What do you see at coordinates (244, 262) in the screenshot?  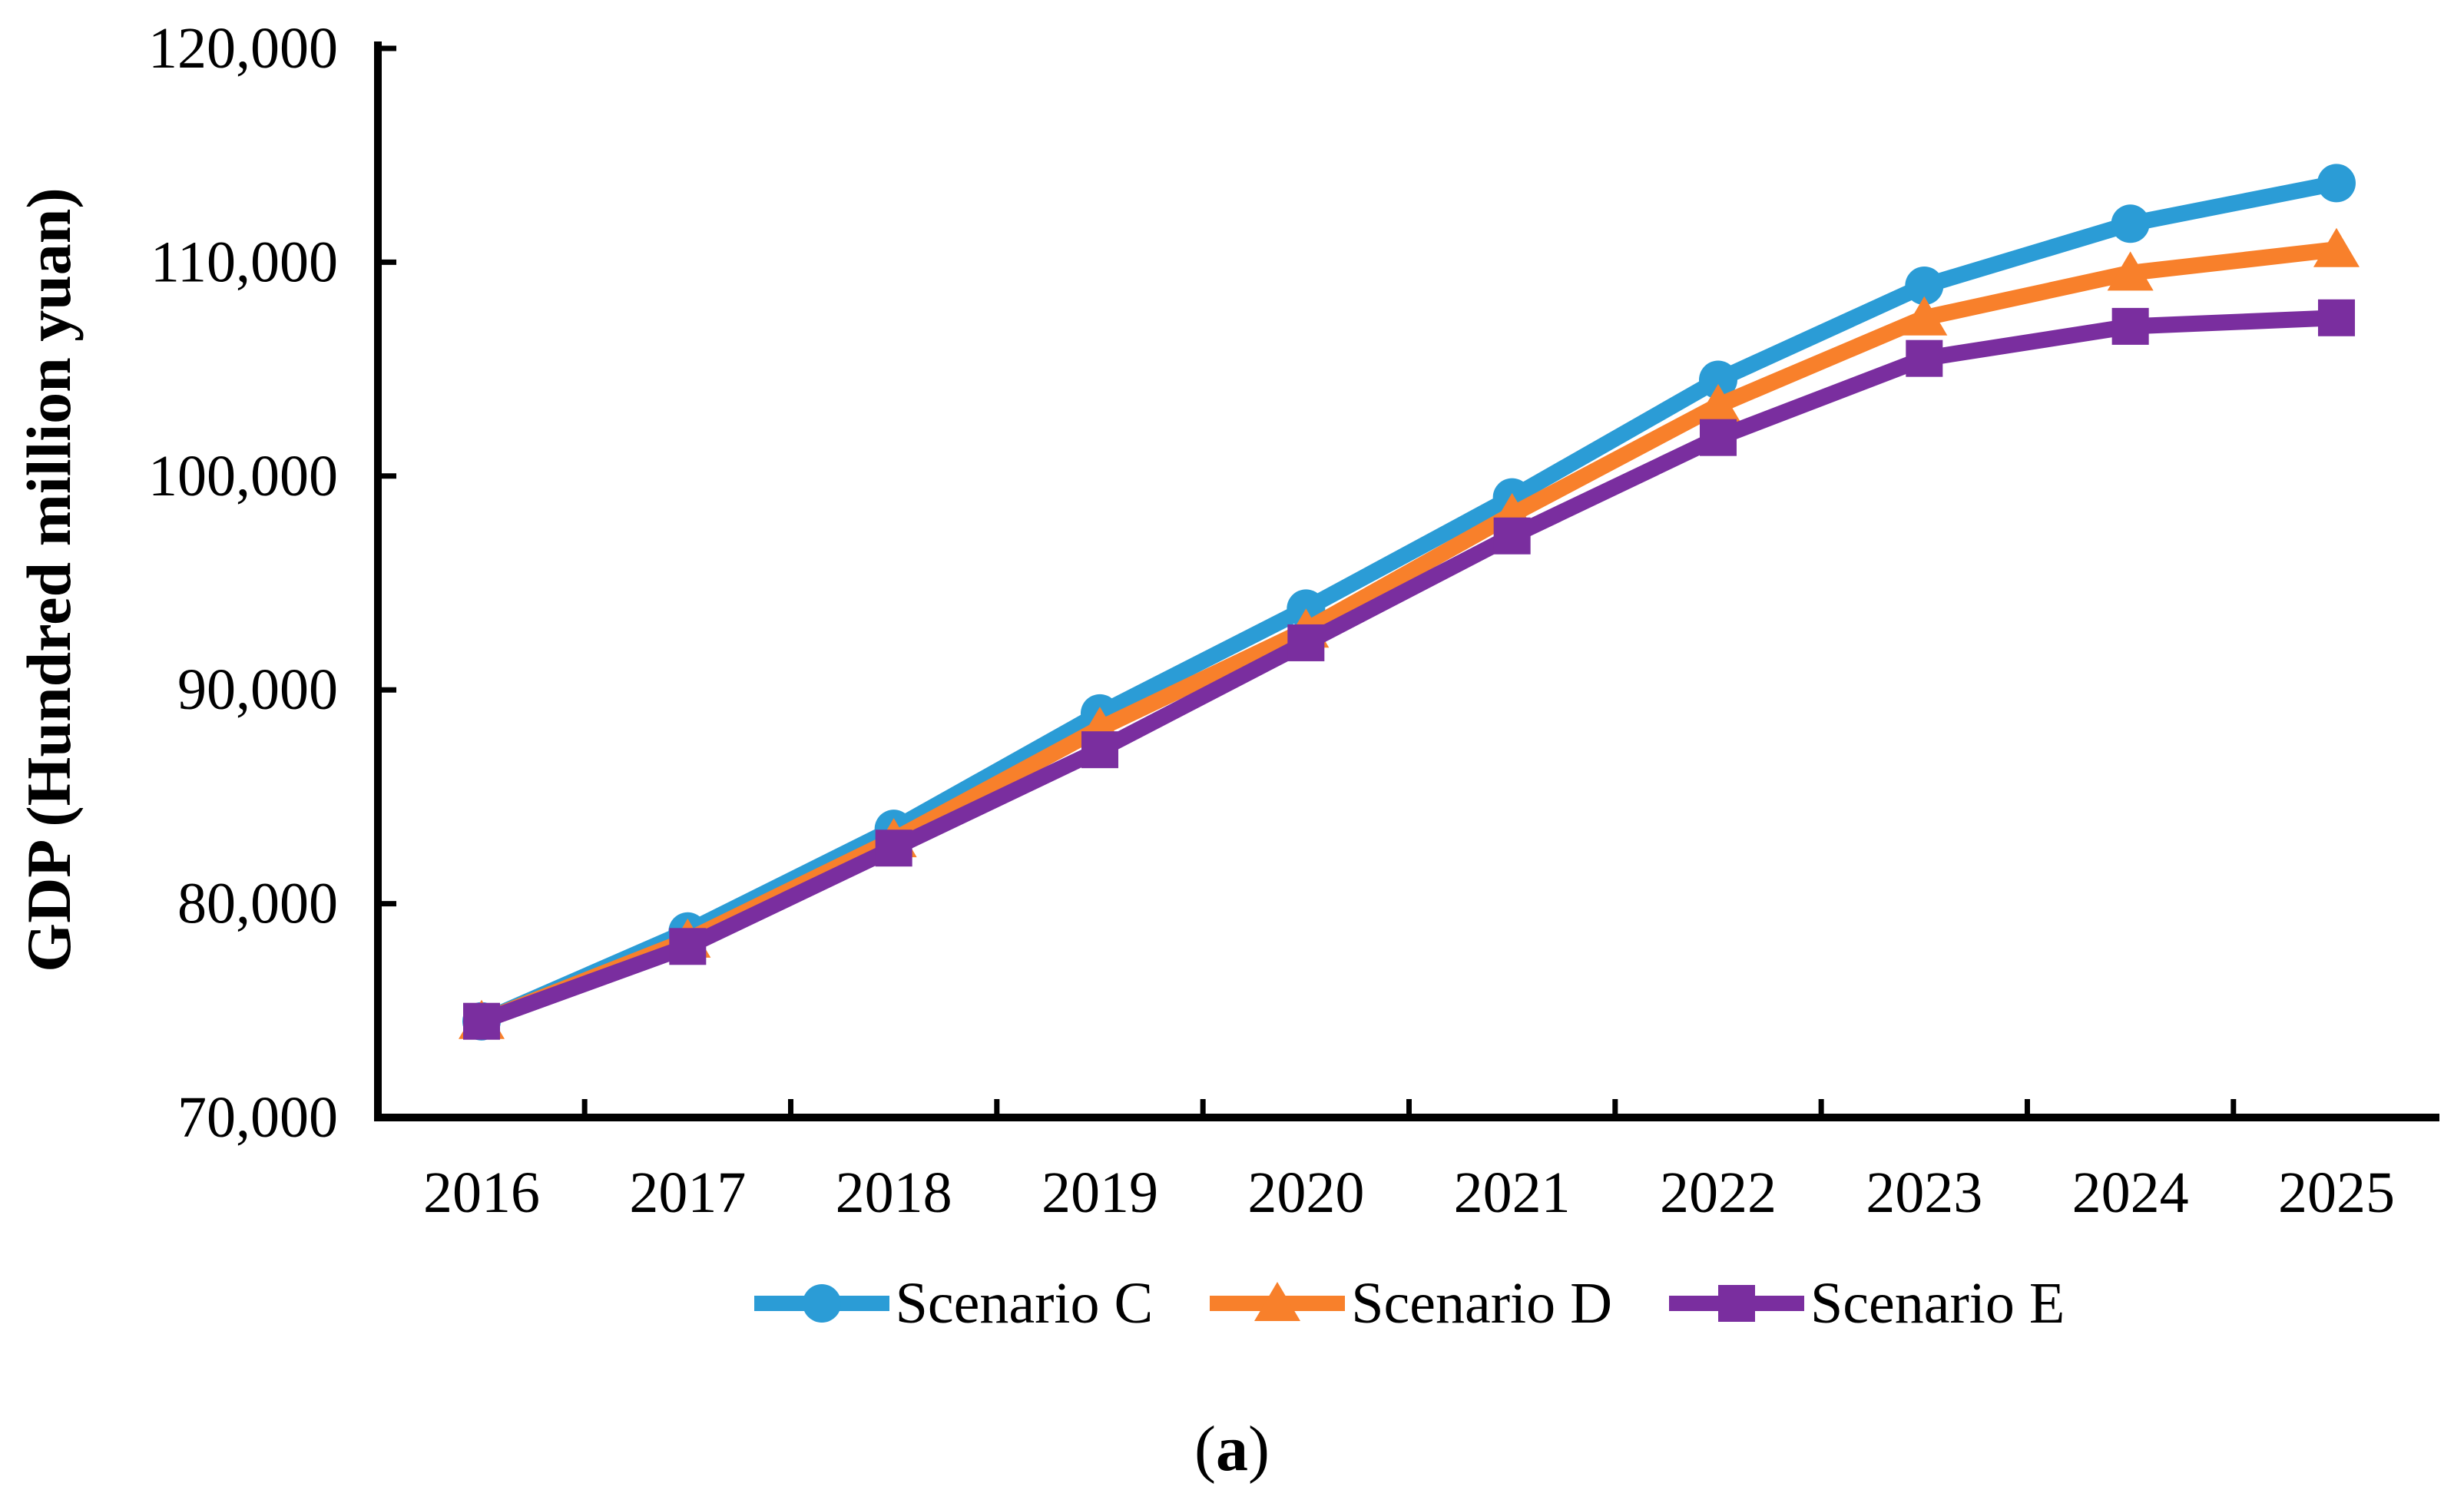 I see `y-tick-label: 110,000` at bounding box center [244, 262].